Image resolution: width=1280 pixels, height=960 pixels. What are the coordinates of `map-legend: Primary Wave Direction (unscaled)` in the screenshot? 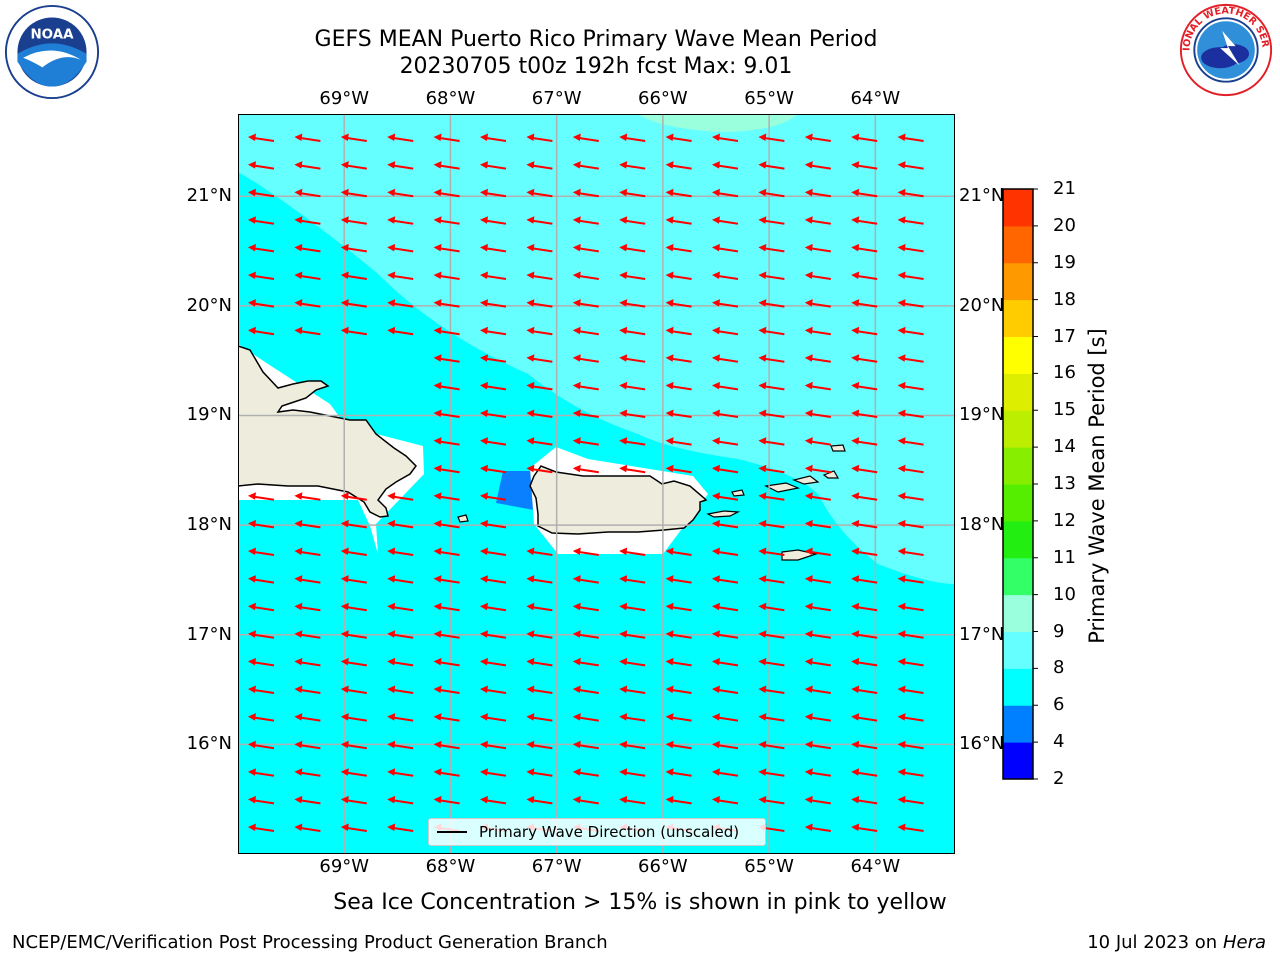 It's located at (597, 832).